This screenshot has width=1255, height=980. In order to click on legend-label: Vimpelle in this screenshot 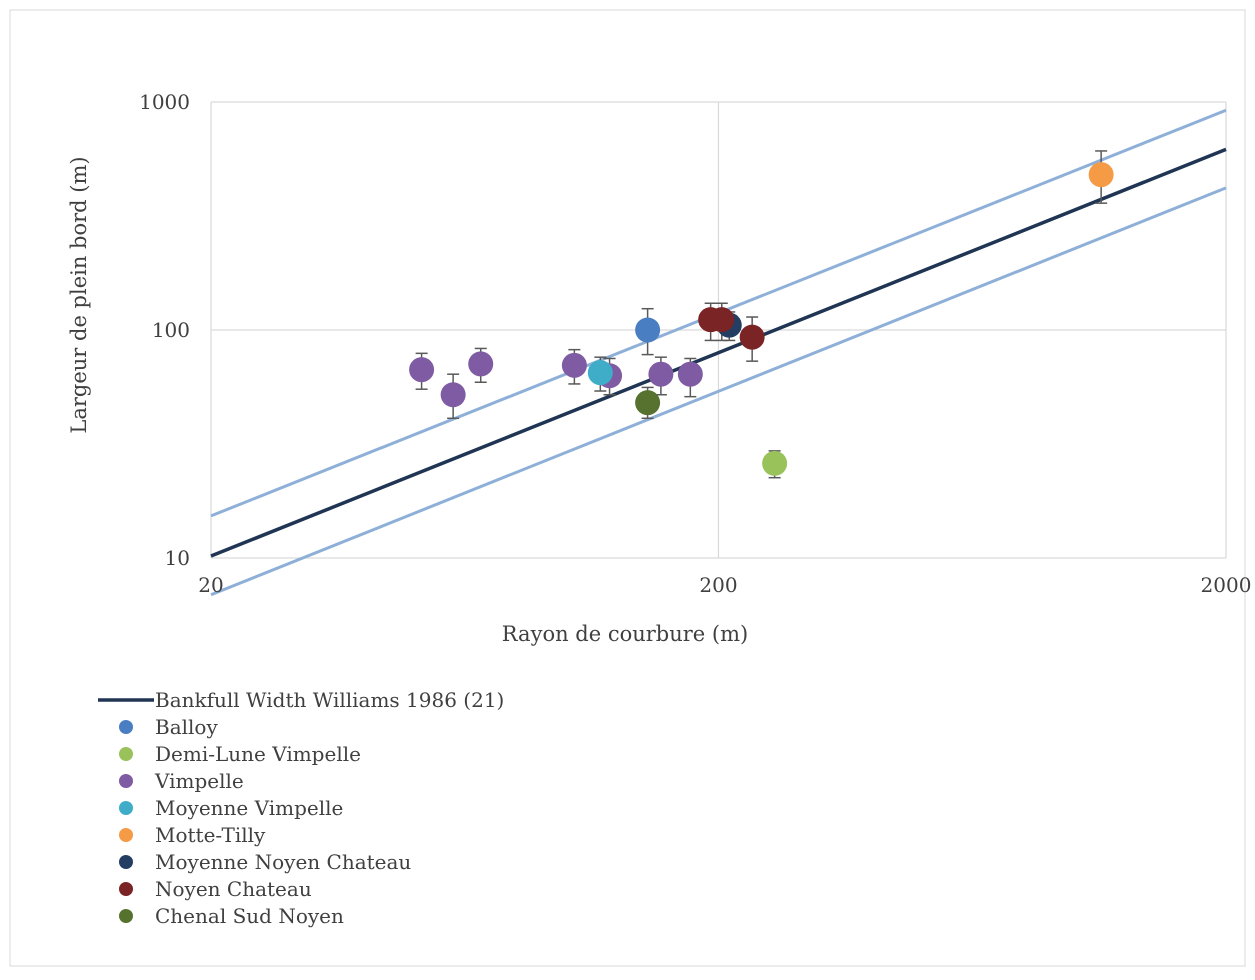, I will do `click(199, 781)`.